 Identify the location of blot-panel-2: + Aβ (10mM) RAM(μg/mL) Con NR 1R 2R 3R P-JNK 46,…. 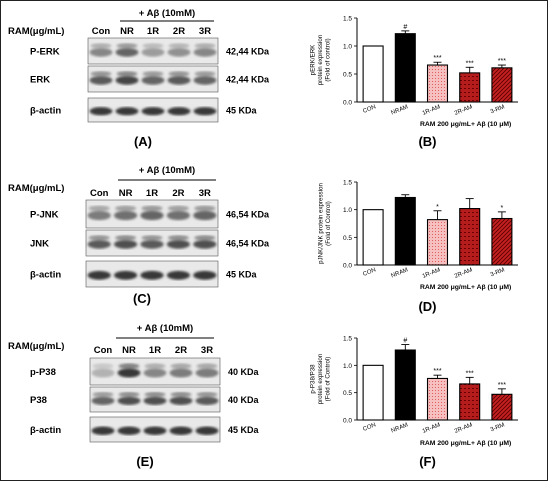
(139, 235).